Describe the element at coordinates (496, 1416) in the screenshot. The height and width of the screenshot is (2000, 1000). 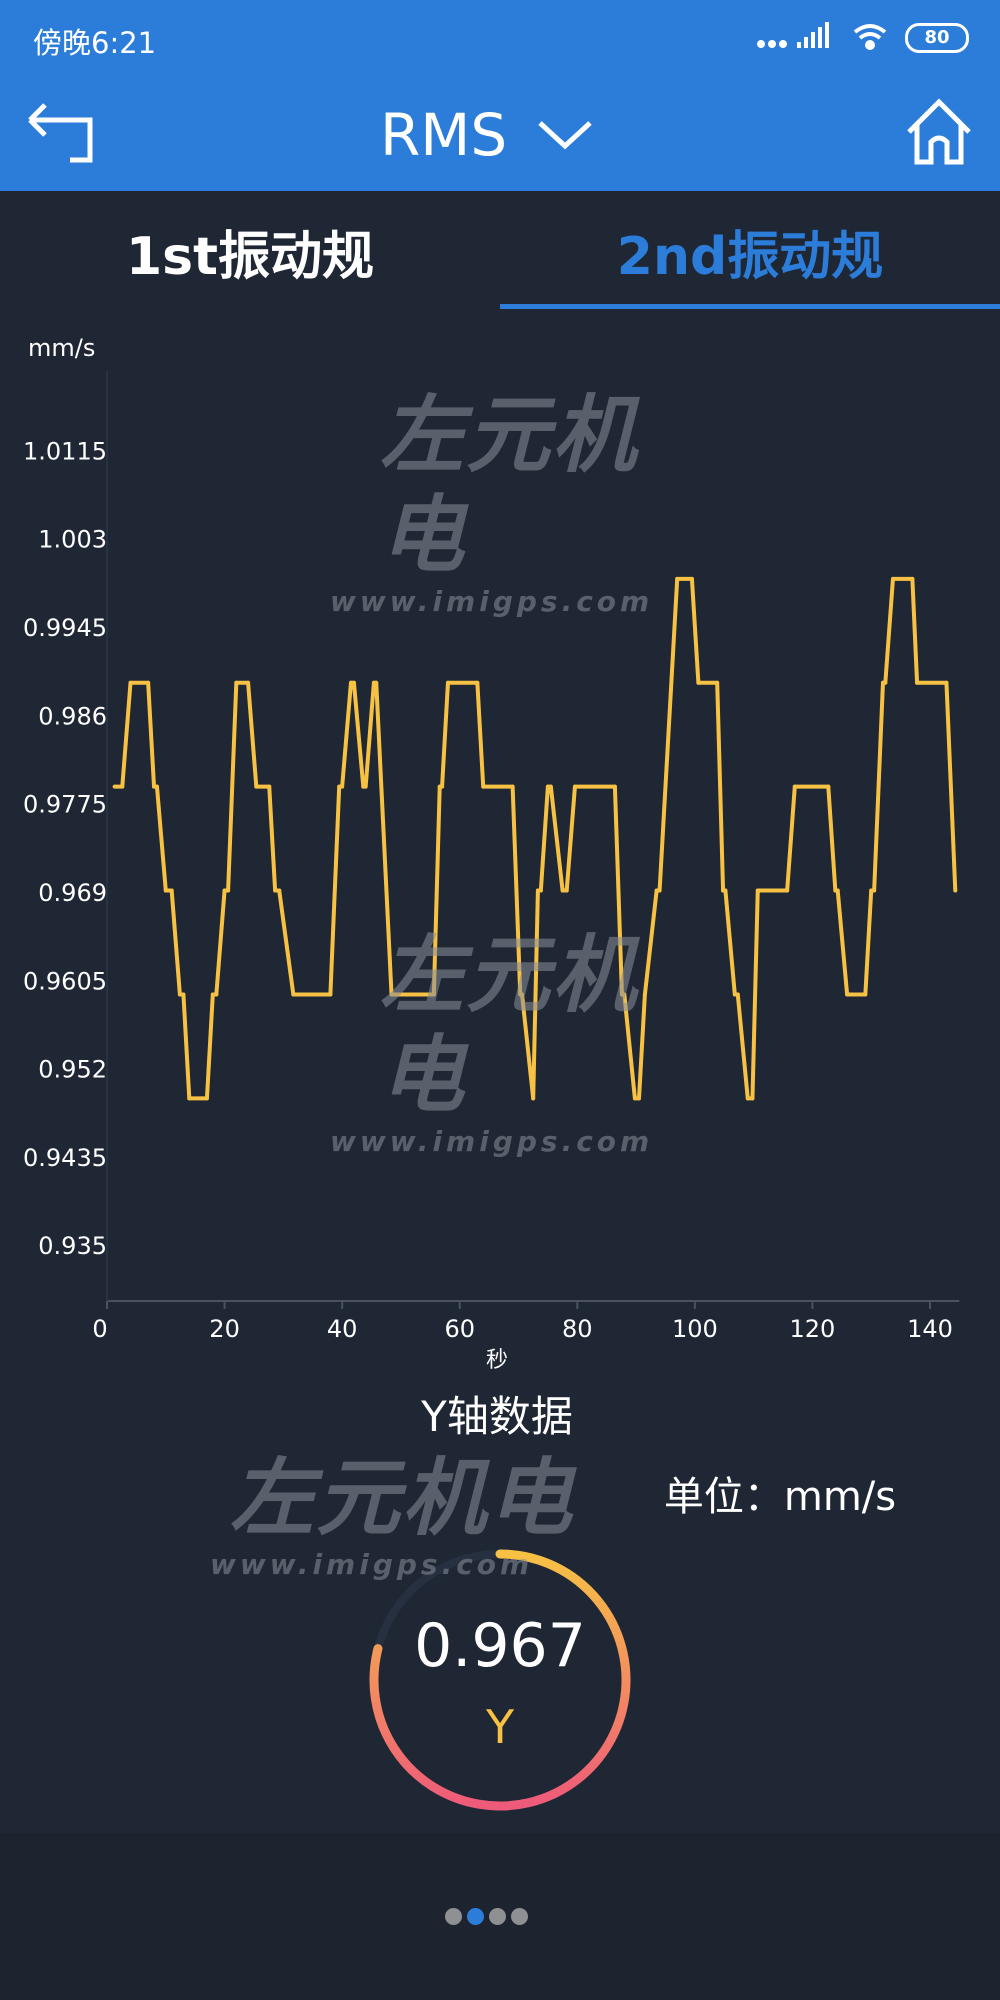
I see `chart-title: Y轴数据` at that location.